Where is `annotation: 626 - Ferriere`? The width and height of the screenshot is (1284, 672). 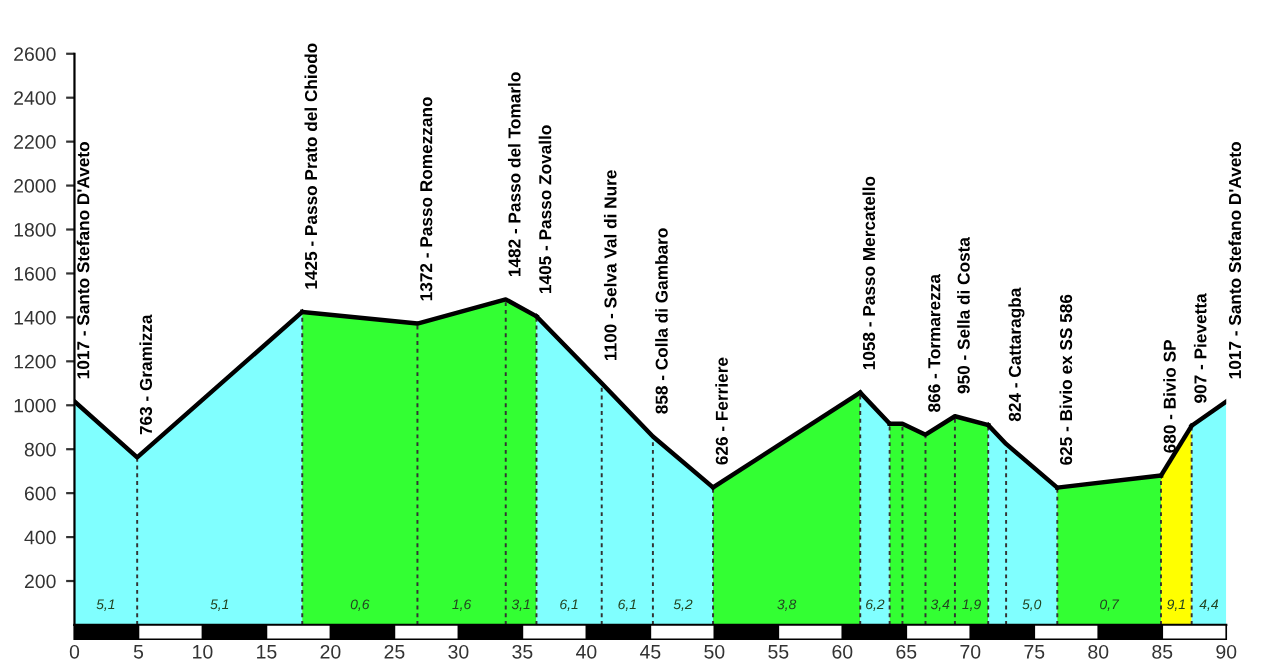 annotation: 626 - Ferriere is located at coordinates (721, 411).